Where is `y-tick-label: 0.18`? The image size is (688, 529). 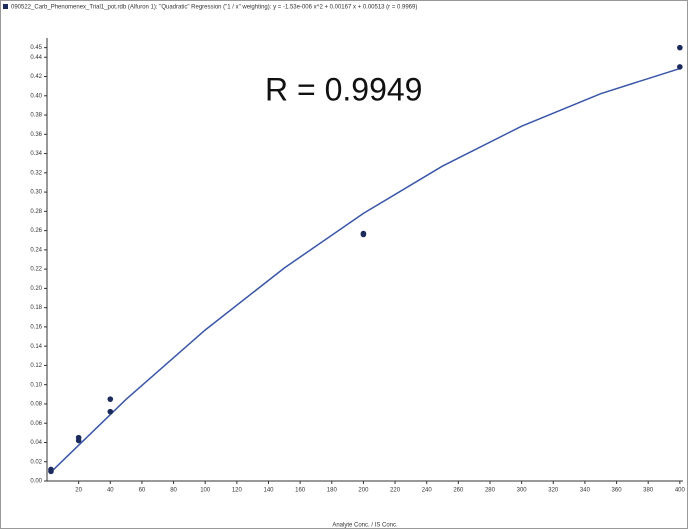
y-tick-label: 0.18 is located at coordinates (36, 308).